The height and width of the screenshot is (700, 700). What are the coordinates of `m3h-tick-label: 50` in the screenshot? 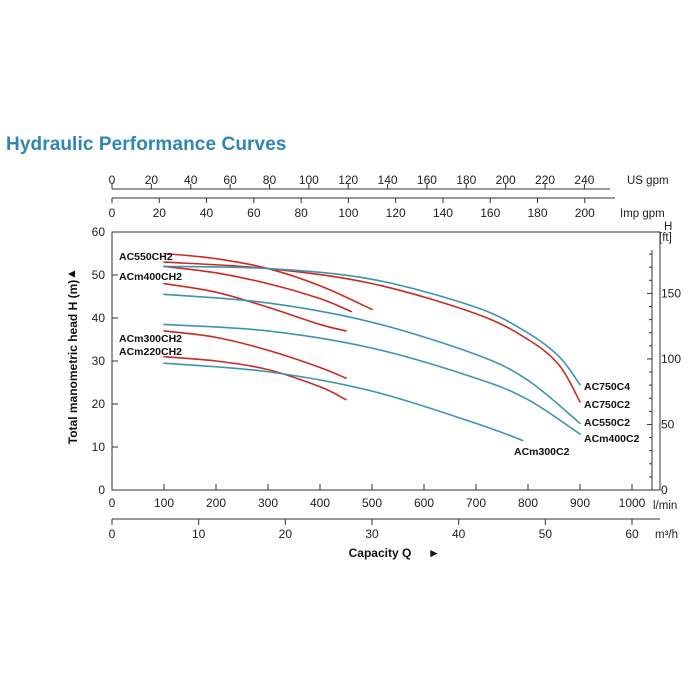 It's located at (546, 534).